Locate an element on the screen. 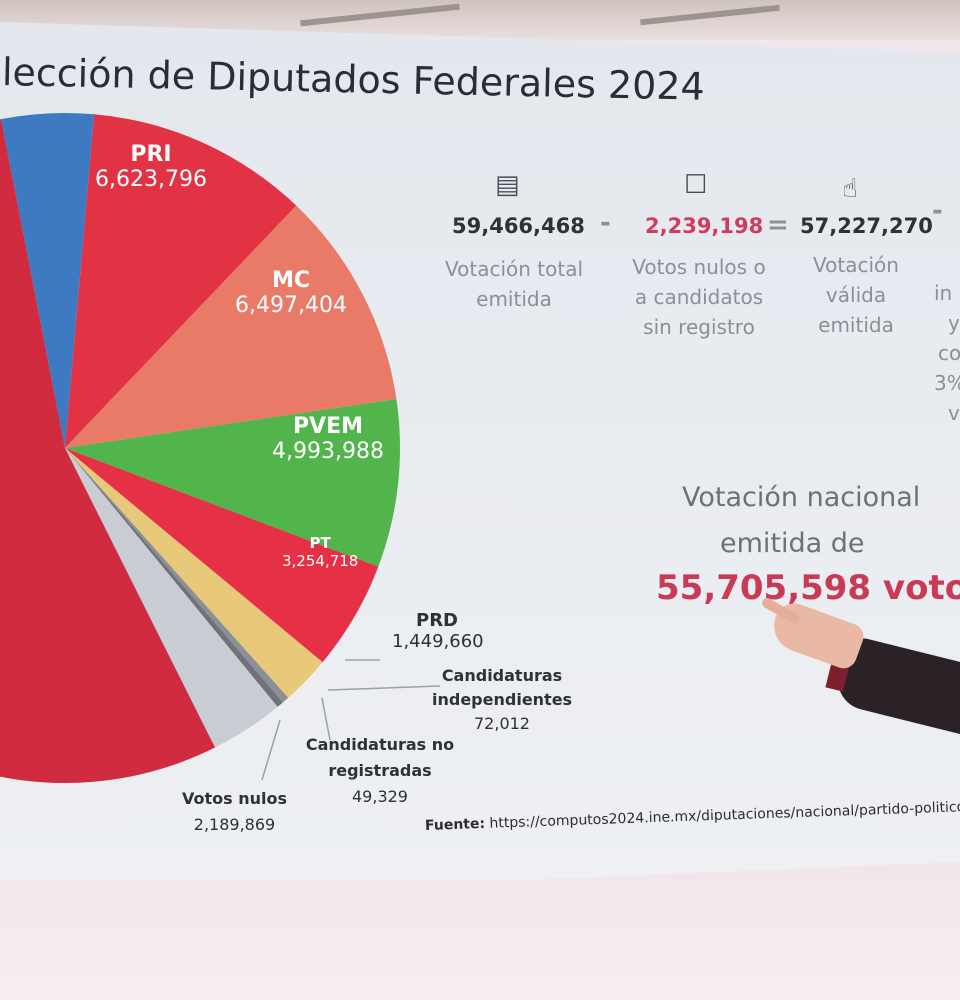 The image size is (960, 1000). prd-name: PRD is located at coordinates (437, 620).